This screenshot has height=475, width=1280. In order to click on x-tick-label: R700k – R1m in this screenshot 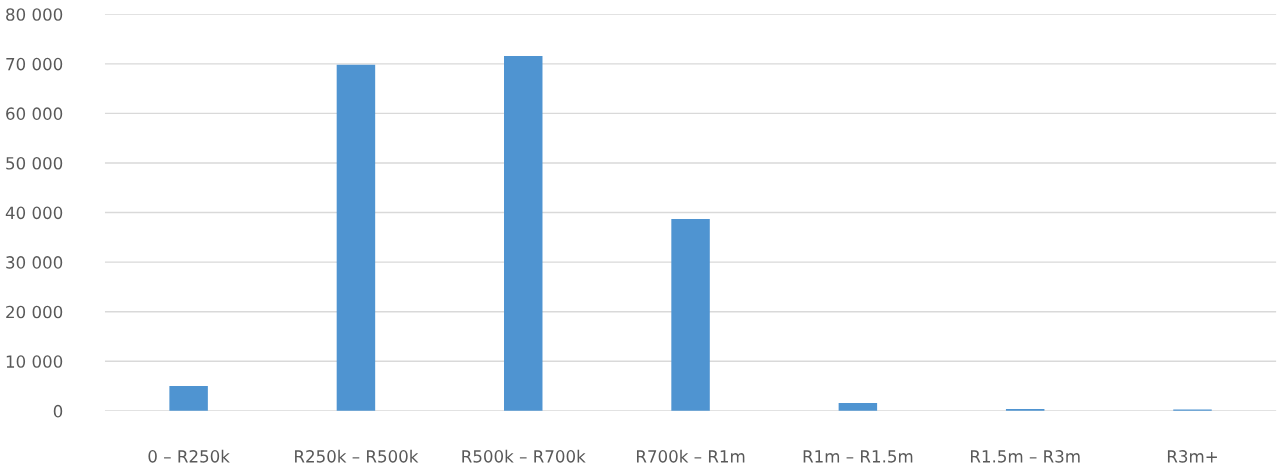, I will do `click(691, 456)`.